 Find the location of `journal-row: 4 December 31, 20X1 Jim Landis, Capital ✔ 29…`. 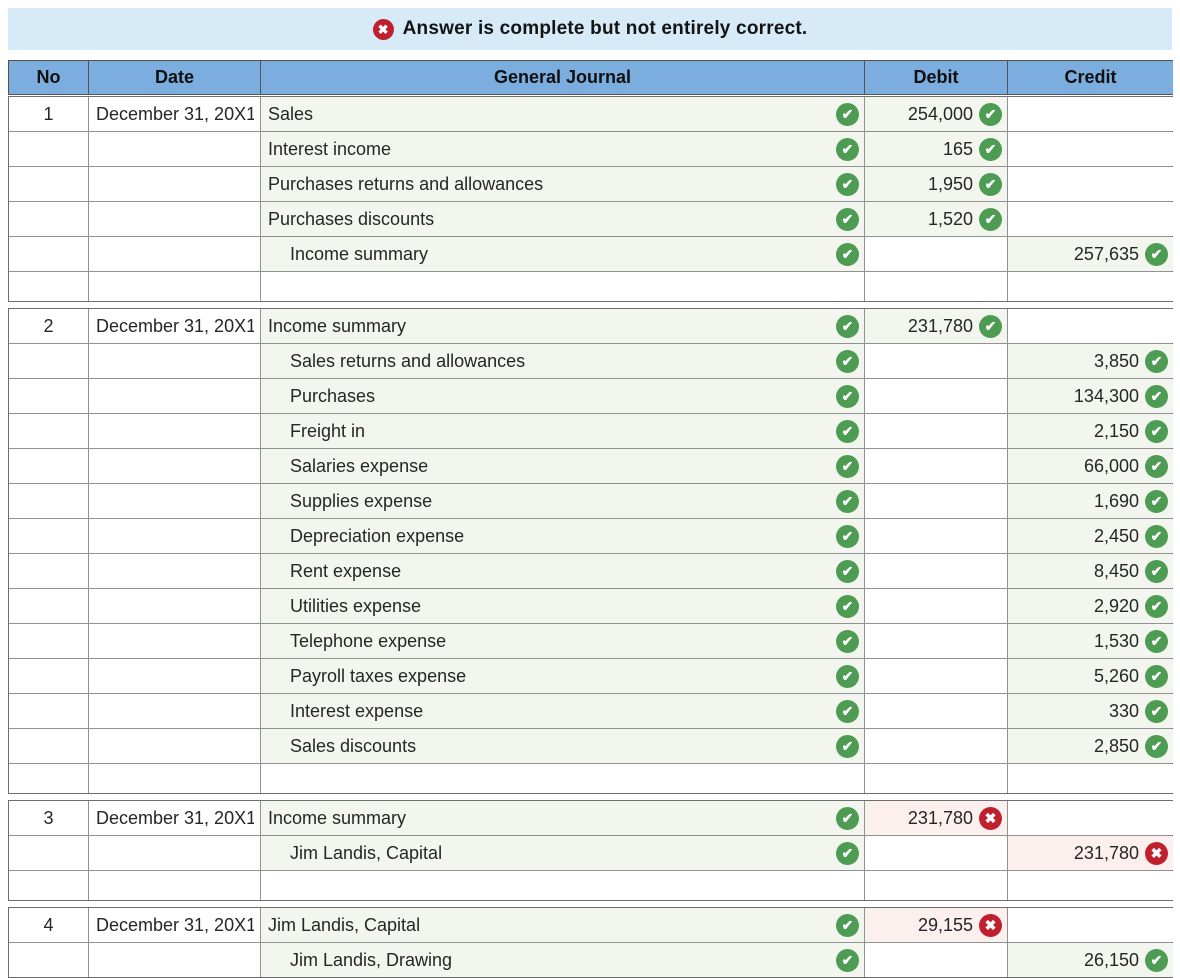

journal-row: 4 December 31, 20X1 Jim Landis, Capital ✔ 29… is located at coordinates (591, 925).